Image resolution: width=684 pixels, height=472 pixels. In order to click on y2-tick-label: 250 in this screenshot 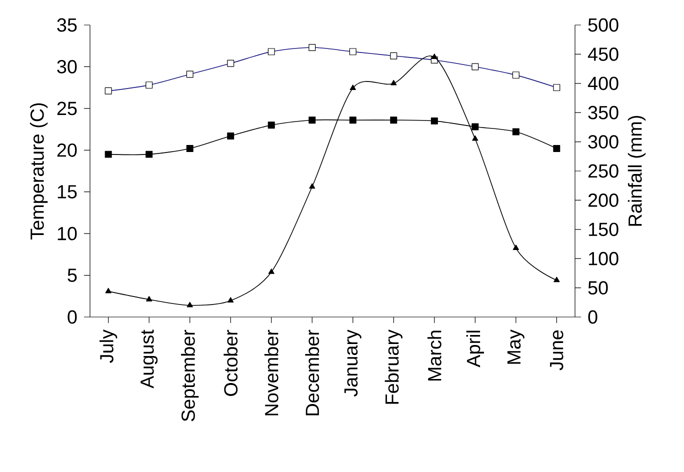, I will do `click(603, 171)`.